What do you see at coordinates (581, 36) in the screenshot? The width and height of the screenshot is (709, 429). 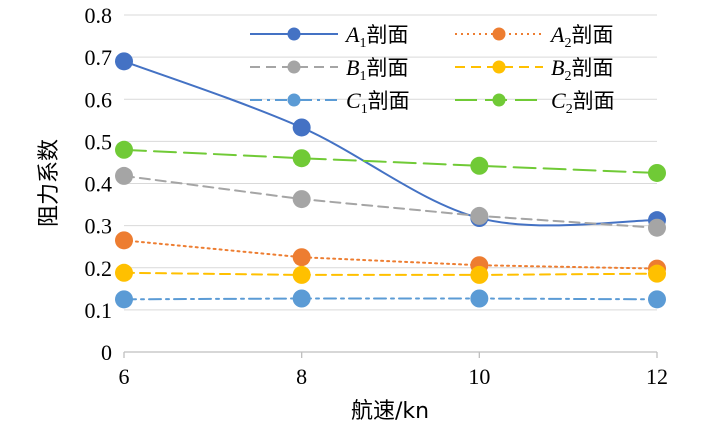 I see `legend-label: A2剖面` at bounding box center [581, 36].